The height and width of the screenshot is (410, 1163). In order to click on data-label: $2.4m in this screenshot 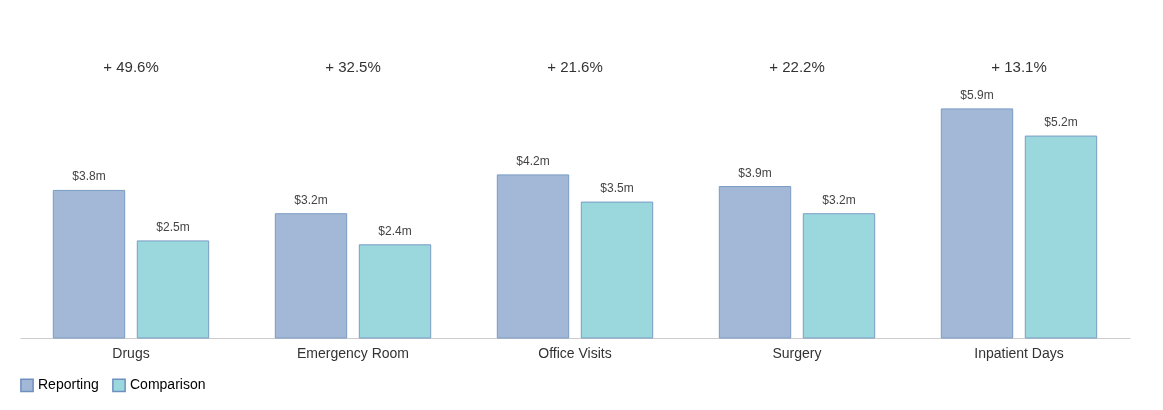, I will do `click(395, 230)`.